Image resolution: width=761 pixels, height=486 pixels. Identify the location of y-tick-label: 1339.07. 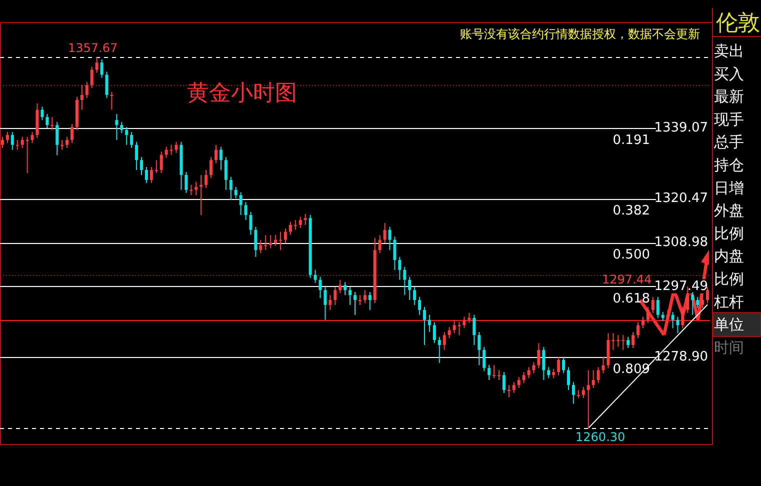
(681, 128).